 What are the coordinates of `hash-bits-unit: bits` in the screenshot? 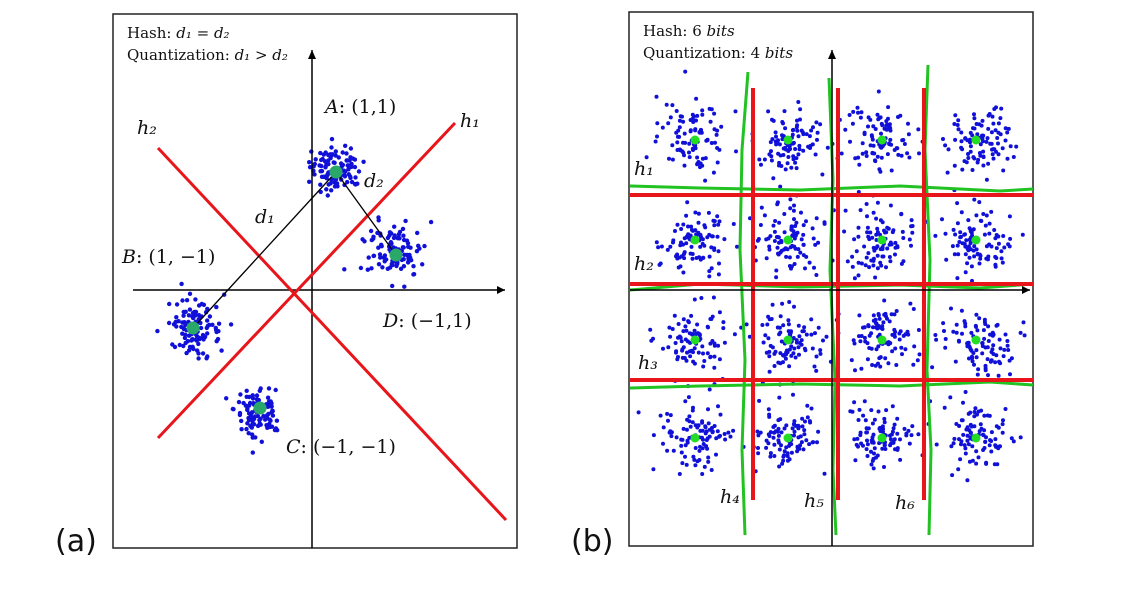 It's located at (720, 31).